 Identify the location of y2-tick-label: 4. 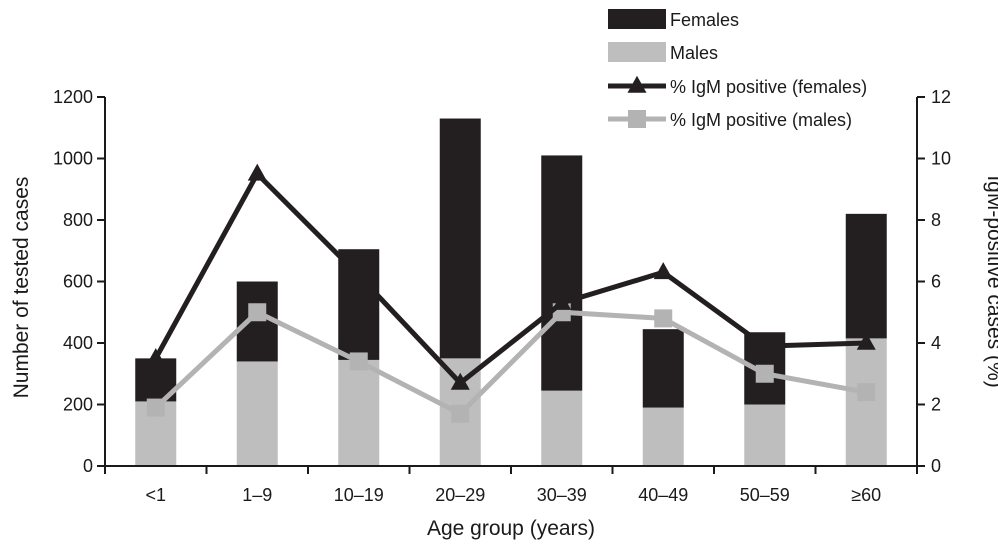
(936, 343).